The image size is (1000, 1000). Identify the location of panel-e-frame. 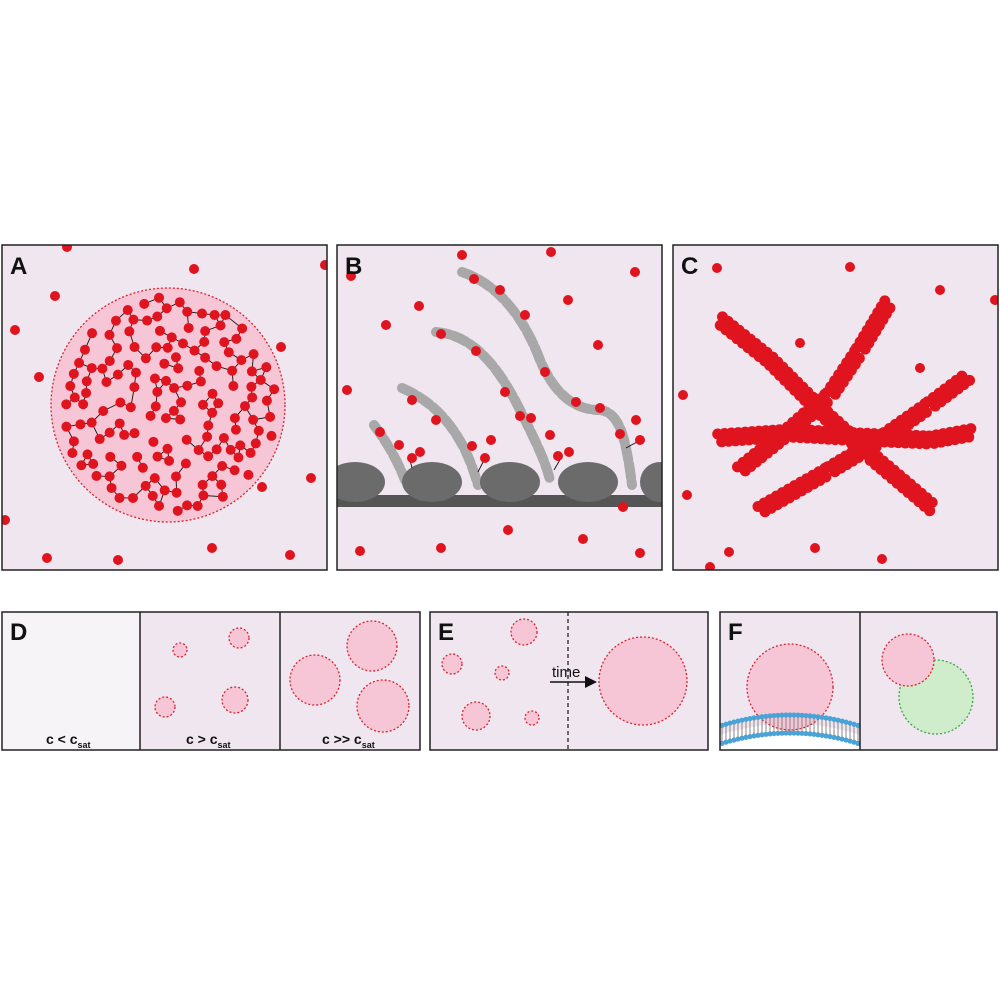
(569, 681).